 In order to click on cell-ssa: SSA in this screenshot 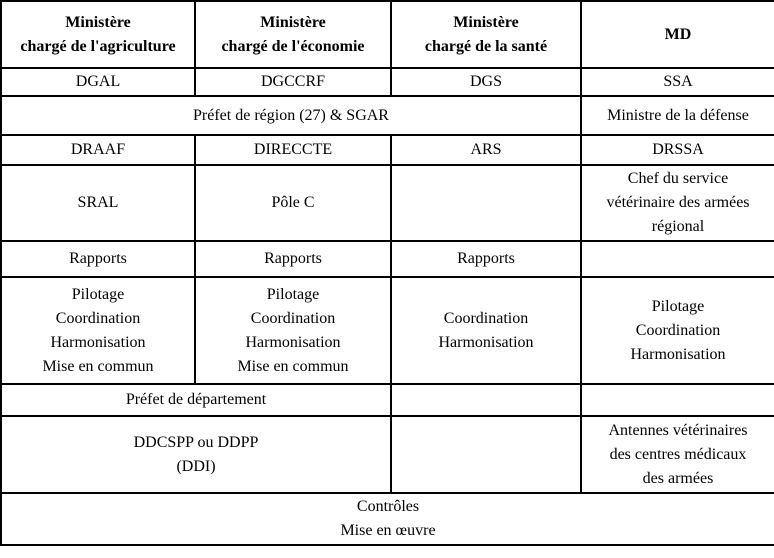, I will do `click(677, 82)`.